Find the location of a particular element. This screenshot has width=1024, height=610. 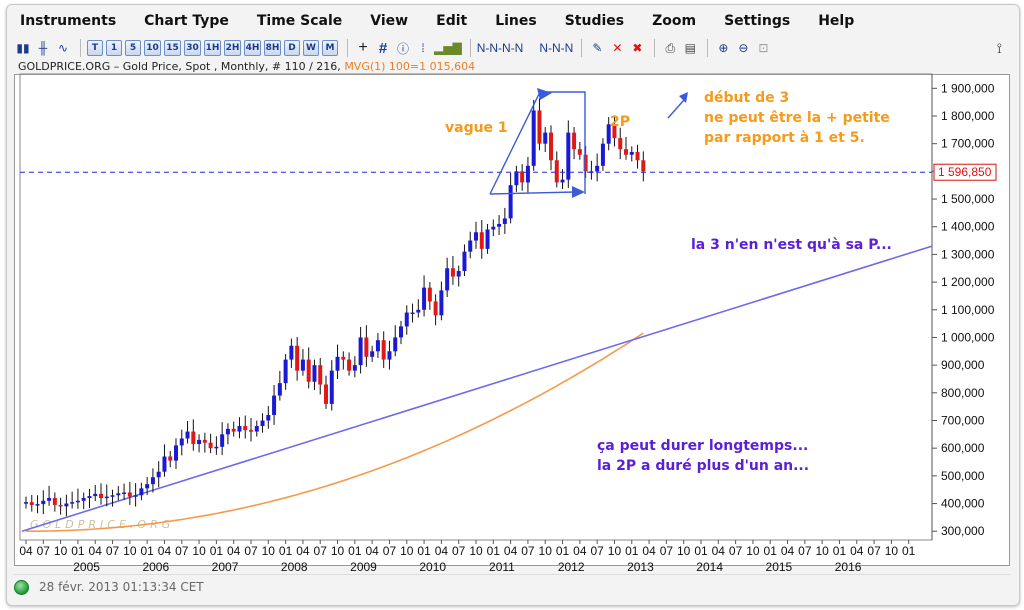

y-tick-label: 1 700,000 is located at coordinates (968, 144).